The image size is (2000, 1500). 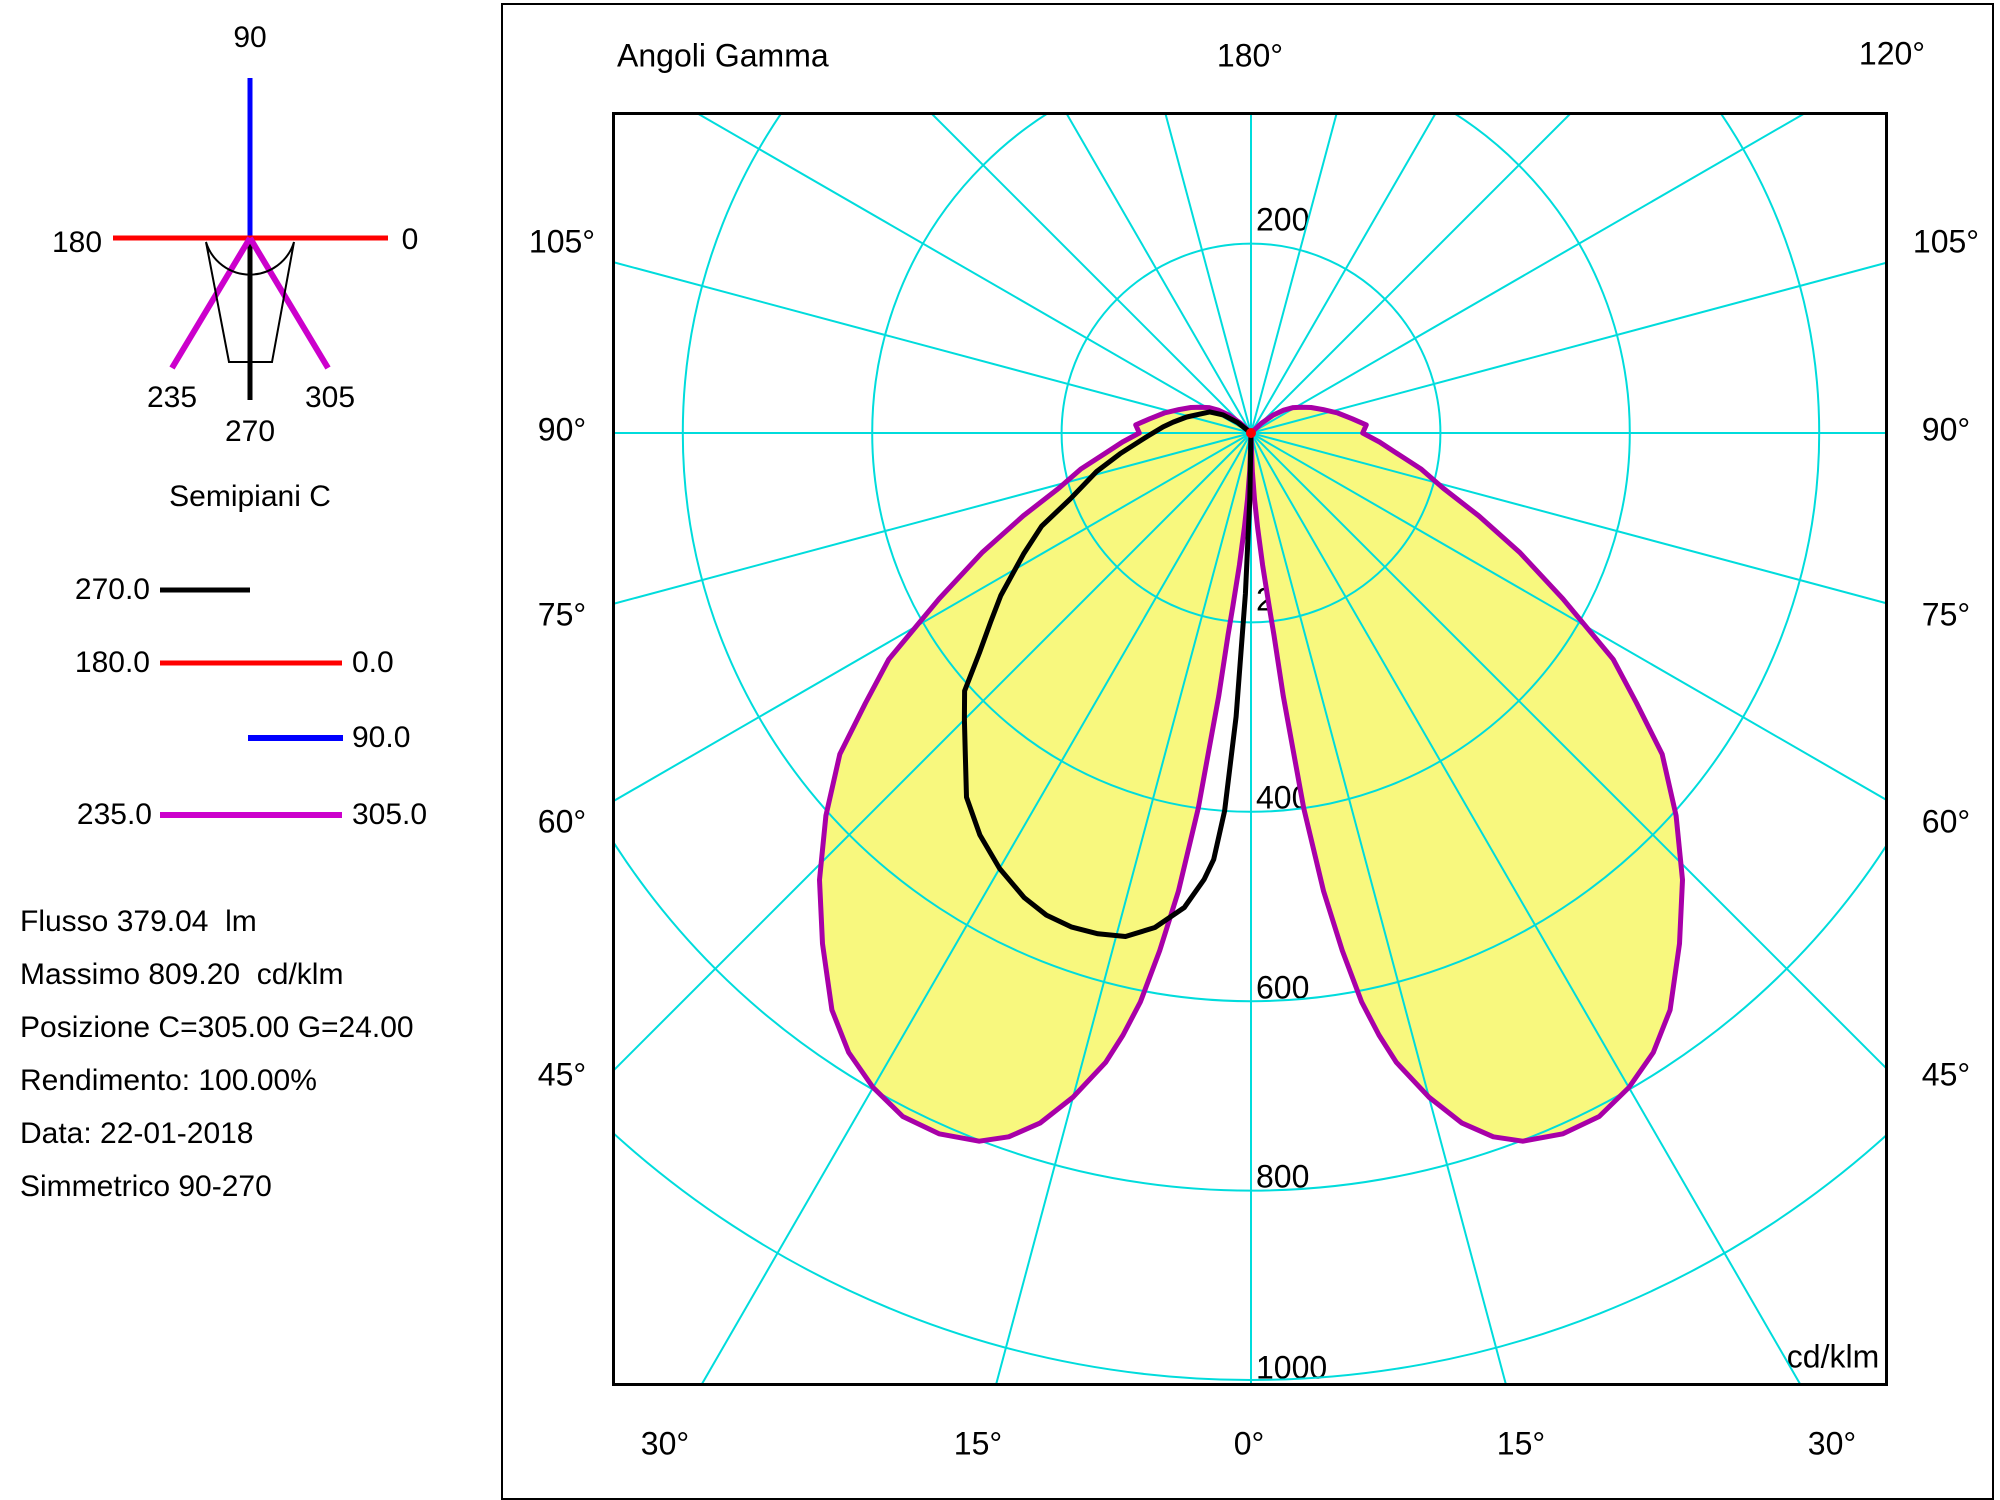 What do you see at coordinates (77, 242) in the screenshot?
I see `lamp-label-180: 180` at bounding box center [77, 242].